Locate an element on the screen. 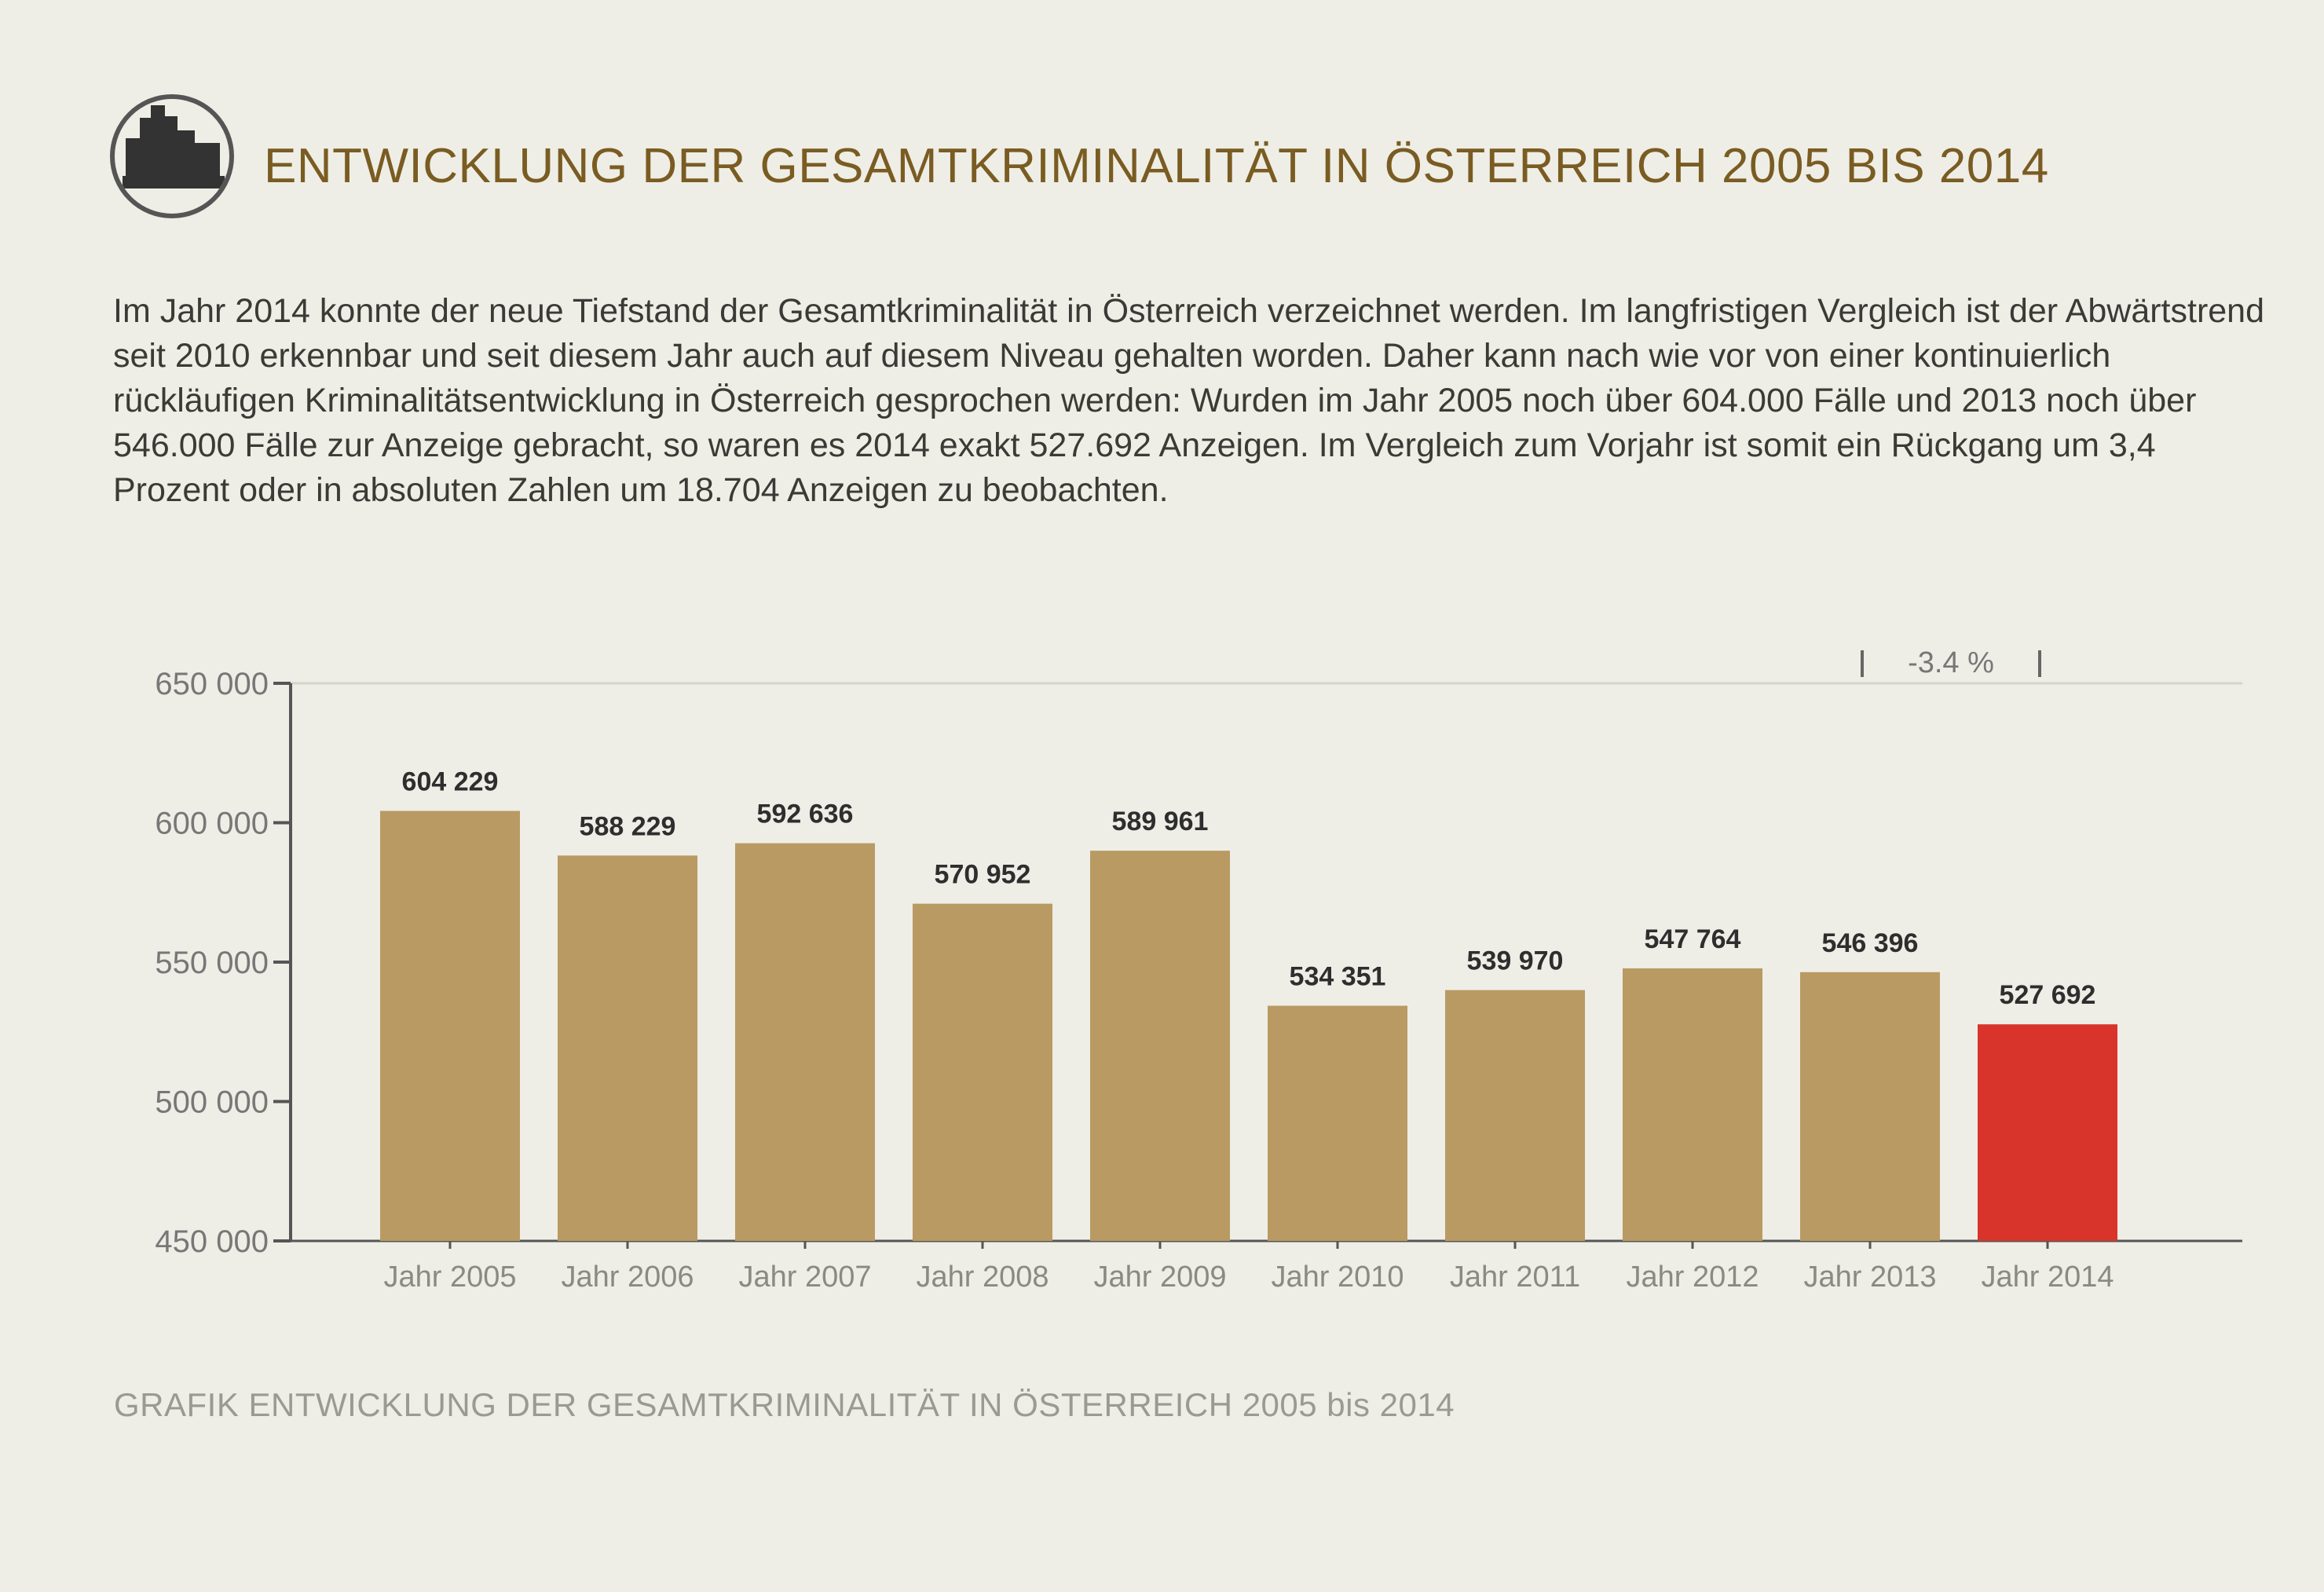 The image size is (2324, 1592). x-tick-label: Jahr 2011 is located at coordinates (1515, 1277).